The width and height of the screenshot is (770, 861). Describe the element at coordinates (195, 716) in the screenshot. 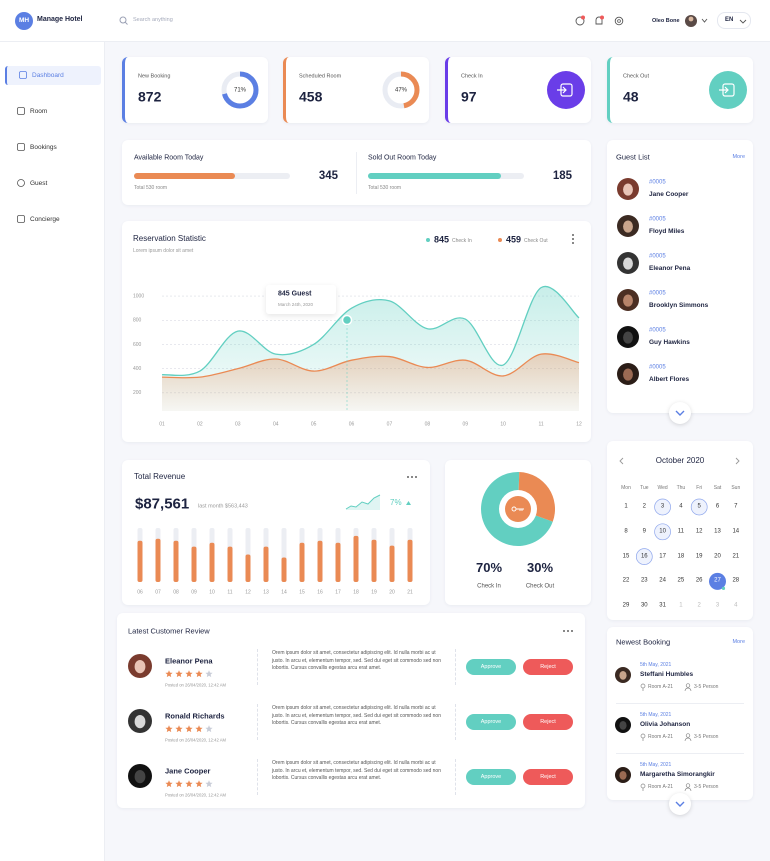

I see `reviewer-name: Ronald Richards` at that location.